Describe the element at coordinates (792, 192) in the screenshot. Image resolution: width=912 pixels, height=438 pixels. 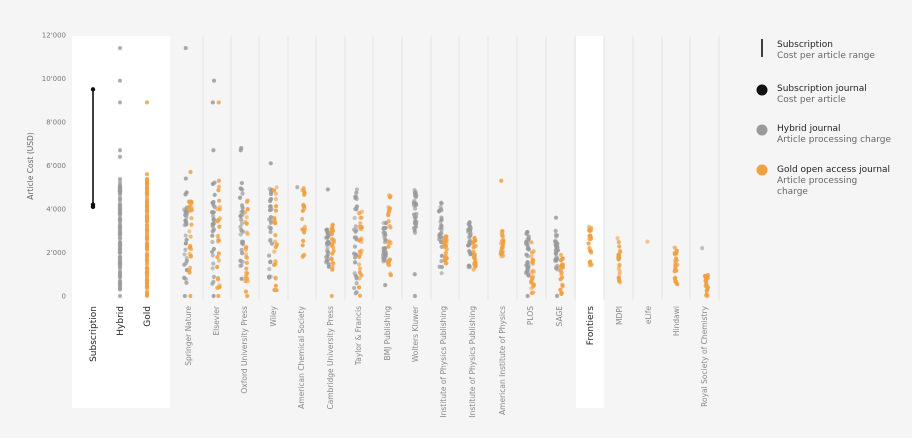
I see `legend-subtitle: charge` at that location.